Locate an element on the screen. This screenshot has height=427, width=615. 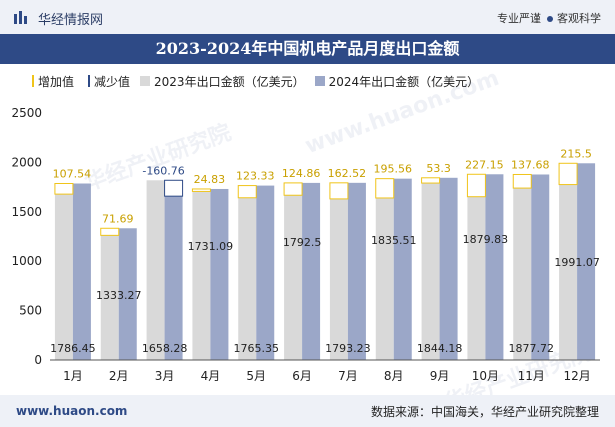
change-label: 227.15 is located at coordinates (484, 164).